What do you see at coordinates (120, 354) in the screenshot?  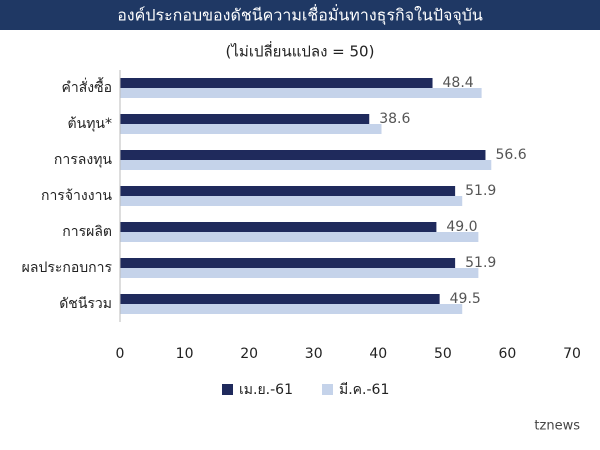 I see `x-tick-label: 0` at bounding box center [120, 354].